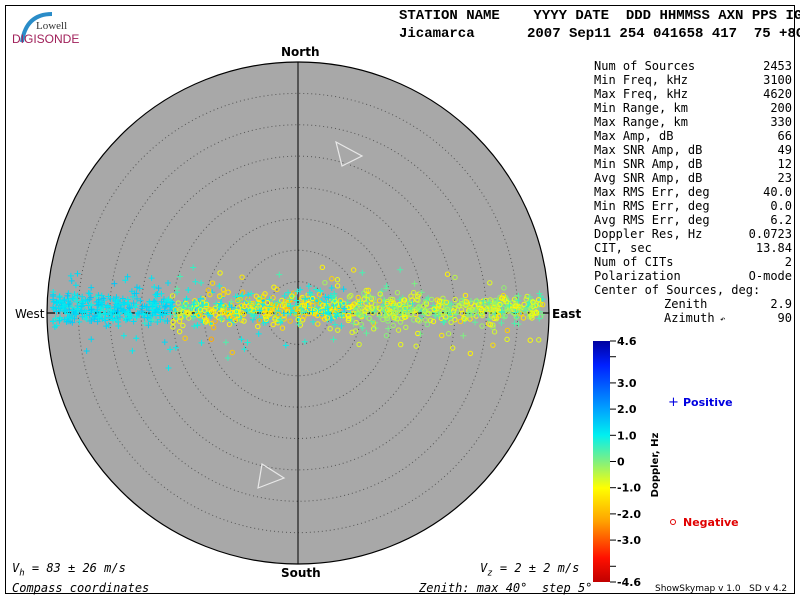 The height and width of the screenshot is (600, 800). Describe the element at coordinates (770, 276) in the screenshot. I see `stat-value: O-mode` at that location.